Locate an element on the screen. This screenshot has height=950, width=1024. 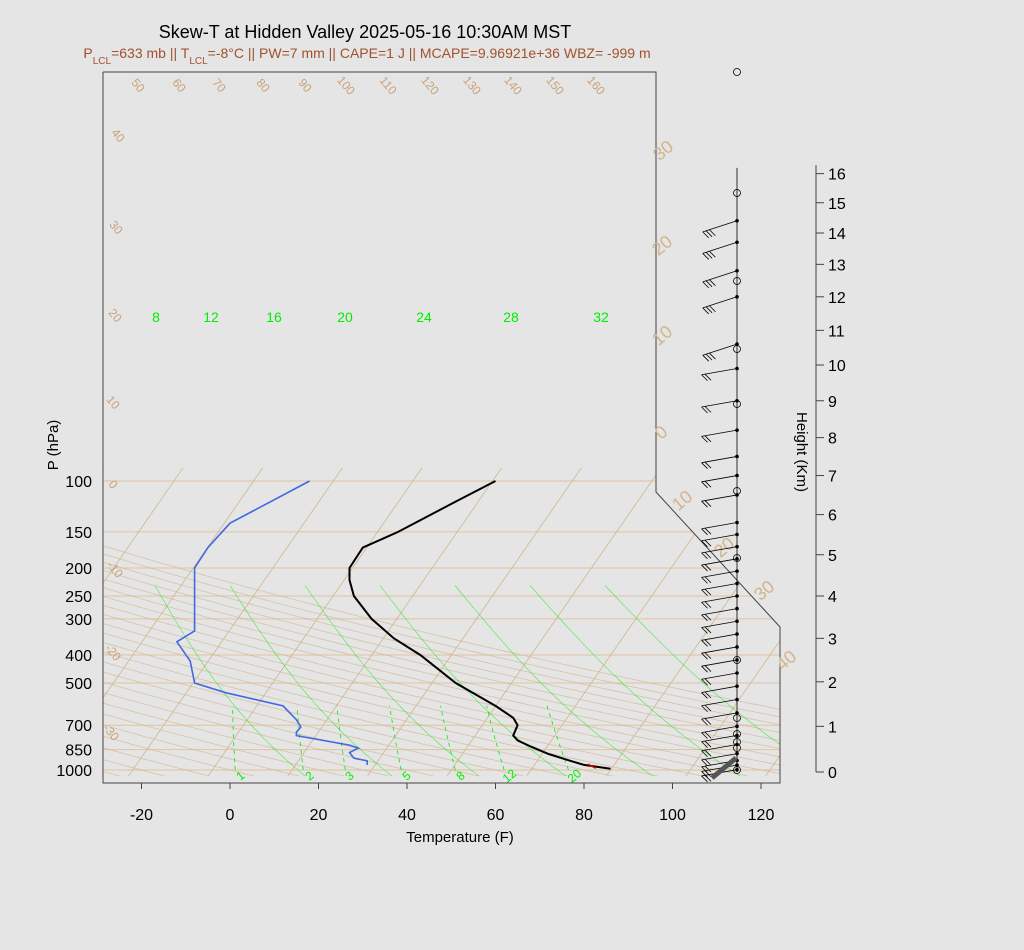
height-tick-label: 2 is located at coordinates (832, 683).